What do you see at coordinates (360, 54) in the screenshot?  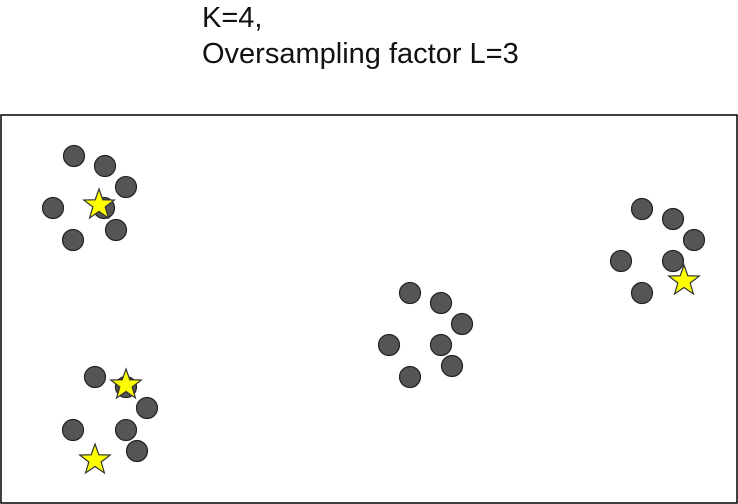 I see `caption-oversampling-factor: Oversampling factor L=3` at bounding box center [360, 54].